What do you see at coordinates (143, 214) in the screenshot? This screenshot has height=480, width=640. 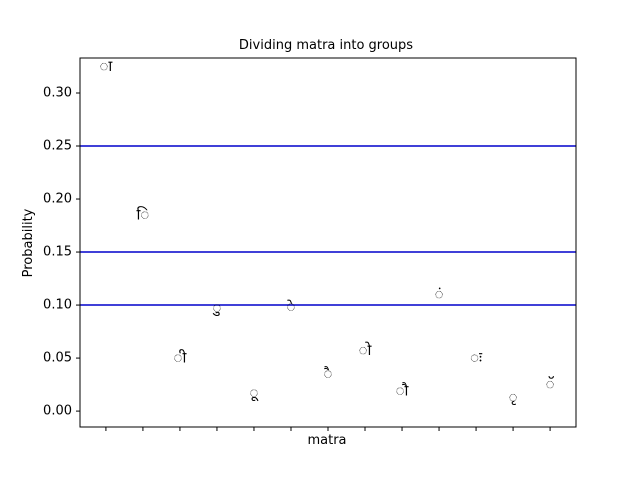 I see `data-point-1: ि` at bounding box center [143, 214].